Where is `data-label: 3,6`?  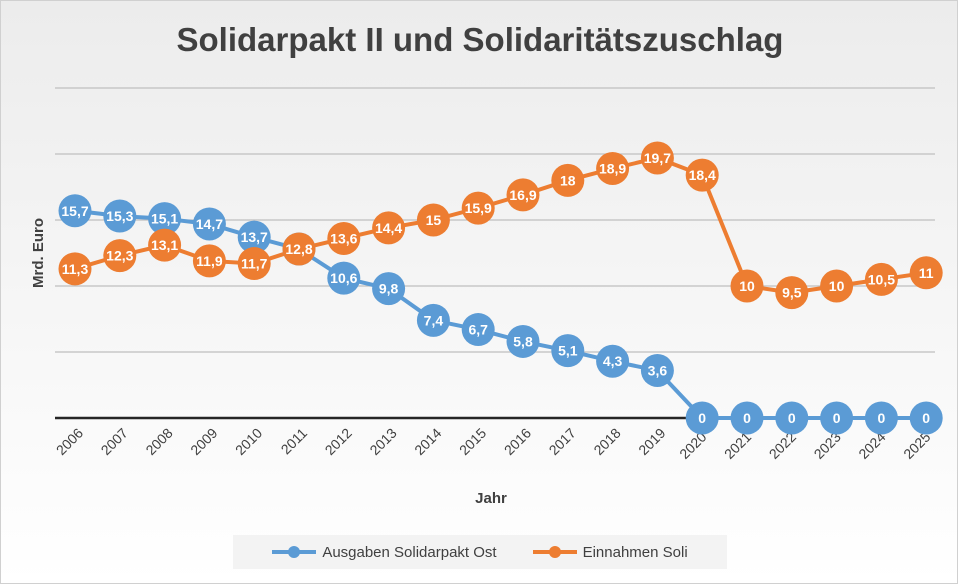
data-label: 3,6 is located at coordinates (658, 370).